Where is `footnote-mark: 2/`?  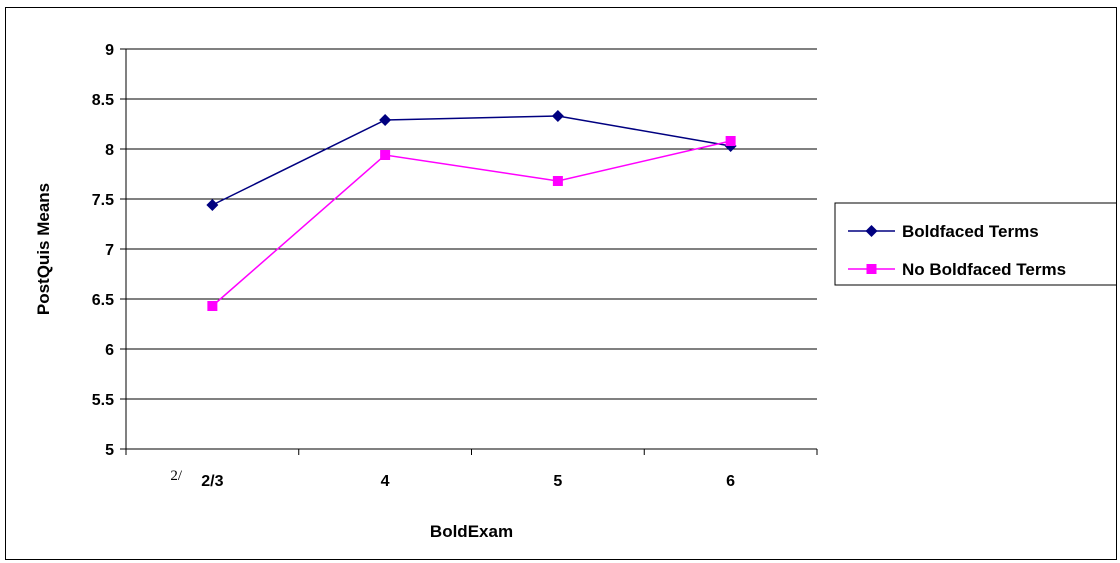 footnote-mark: 2/ is located at coordinates (176, 476).